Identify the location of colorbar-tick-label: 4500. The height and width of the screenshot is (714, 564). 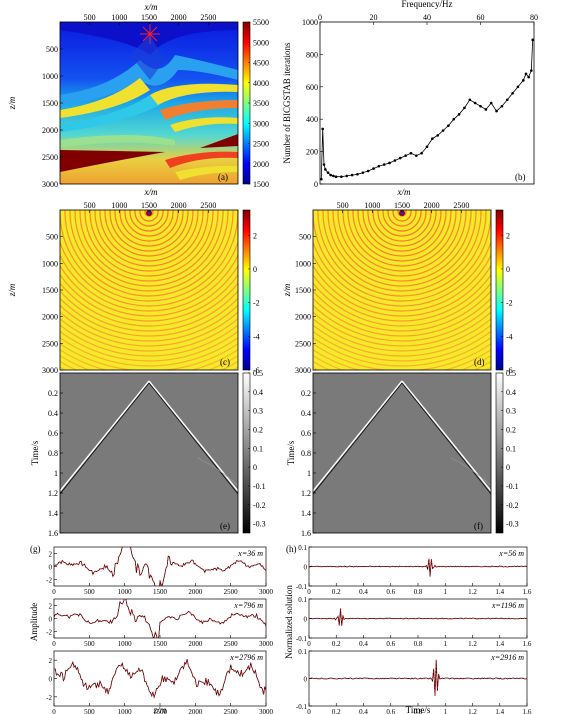
(261, 63).